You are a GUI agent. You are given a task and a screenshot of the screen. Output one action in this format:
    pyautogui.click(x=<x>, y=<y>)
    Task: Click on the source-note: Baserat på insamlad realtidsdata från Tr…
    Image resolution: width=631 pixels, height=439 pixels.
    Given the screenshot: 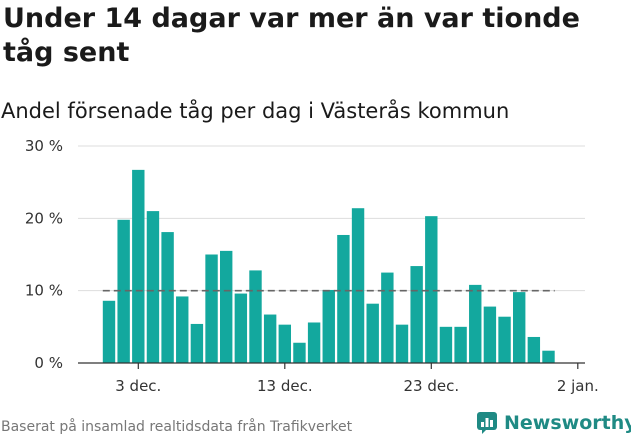 What is the action you would take?
    pyautogui.click(x=177, y=427)
    